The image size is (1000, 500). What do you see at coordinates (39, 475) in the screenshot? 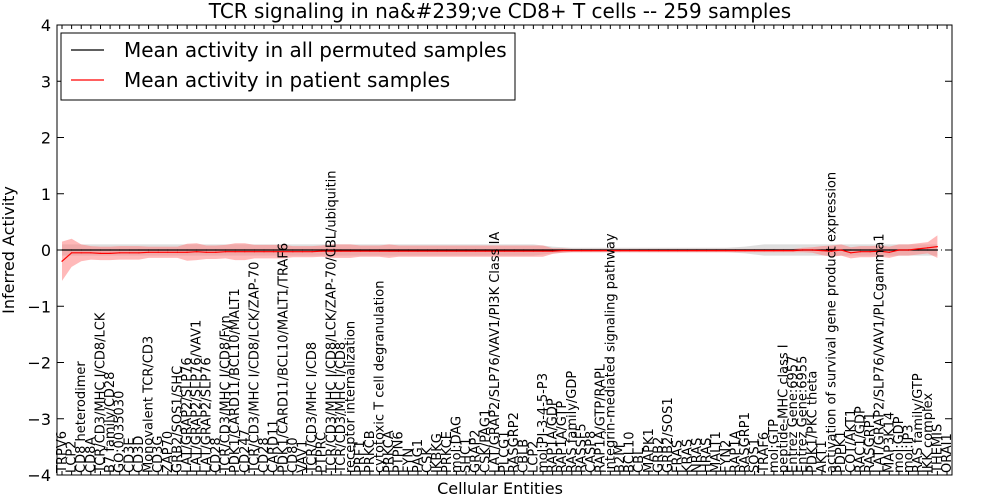
I see `y-tick-label: −4` at bounding box center [39, 475].